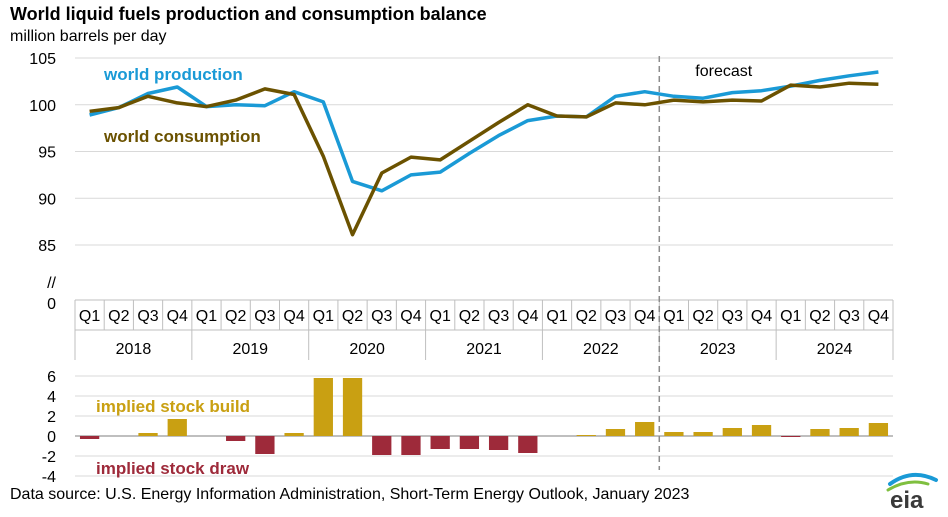 This screenshot has height=517, width=948. What do you see at coordinates (51, 283) in the screenshot?
I see `axis-break-mark: //` at bounding box center [51, 283].